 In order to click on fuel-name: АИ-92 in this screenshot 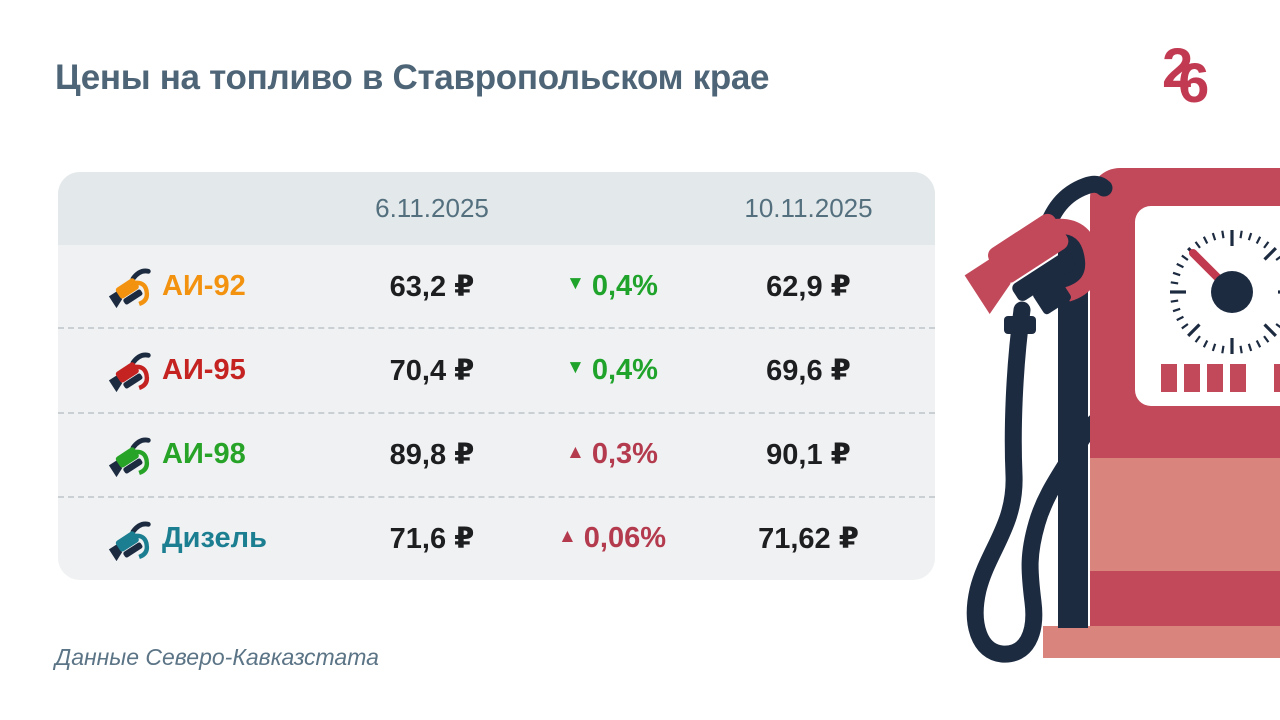, I will do `click(204, 285)`.